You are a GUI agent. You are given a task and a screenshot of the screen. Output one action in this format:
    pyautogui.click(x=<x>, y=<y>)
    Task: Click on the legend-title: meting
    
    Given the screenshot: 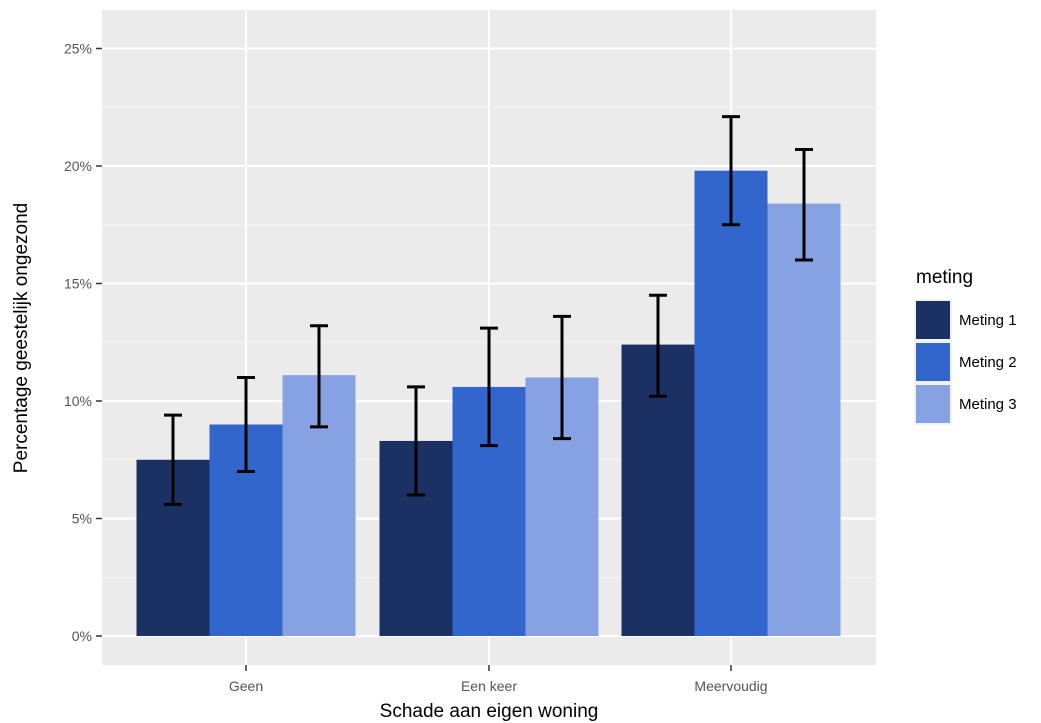 What is the action you would take?
    pyautogui.click(x=944, y=277)
    